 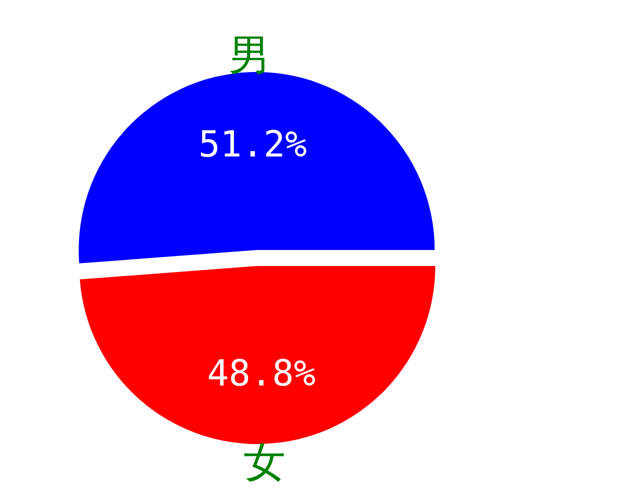 I want to click on slice-label: 女, so click(x=265, y=462).